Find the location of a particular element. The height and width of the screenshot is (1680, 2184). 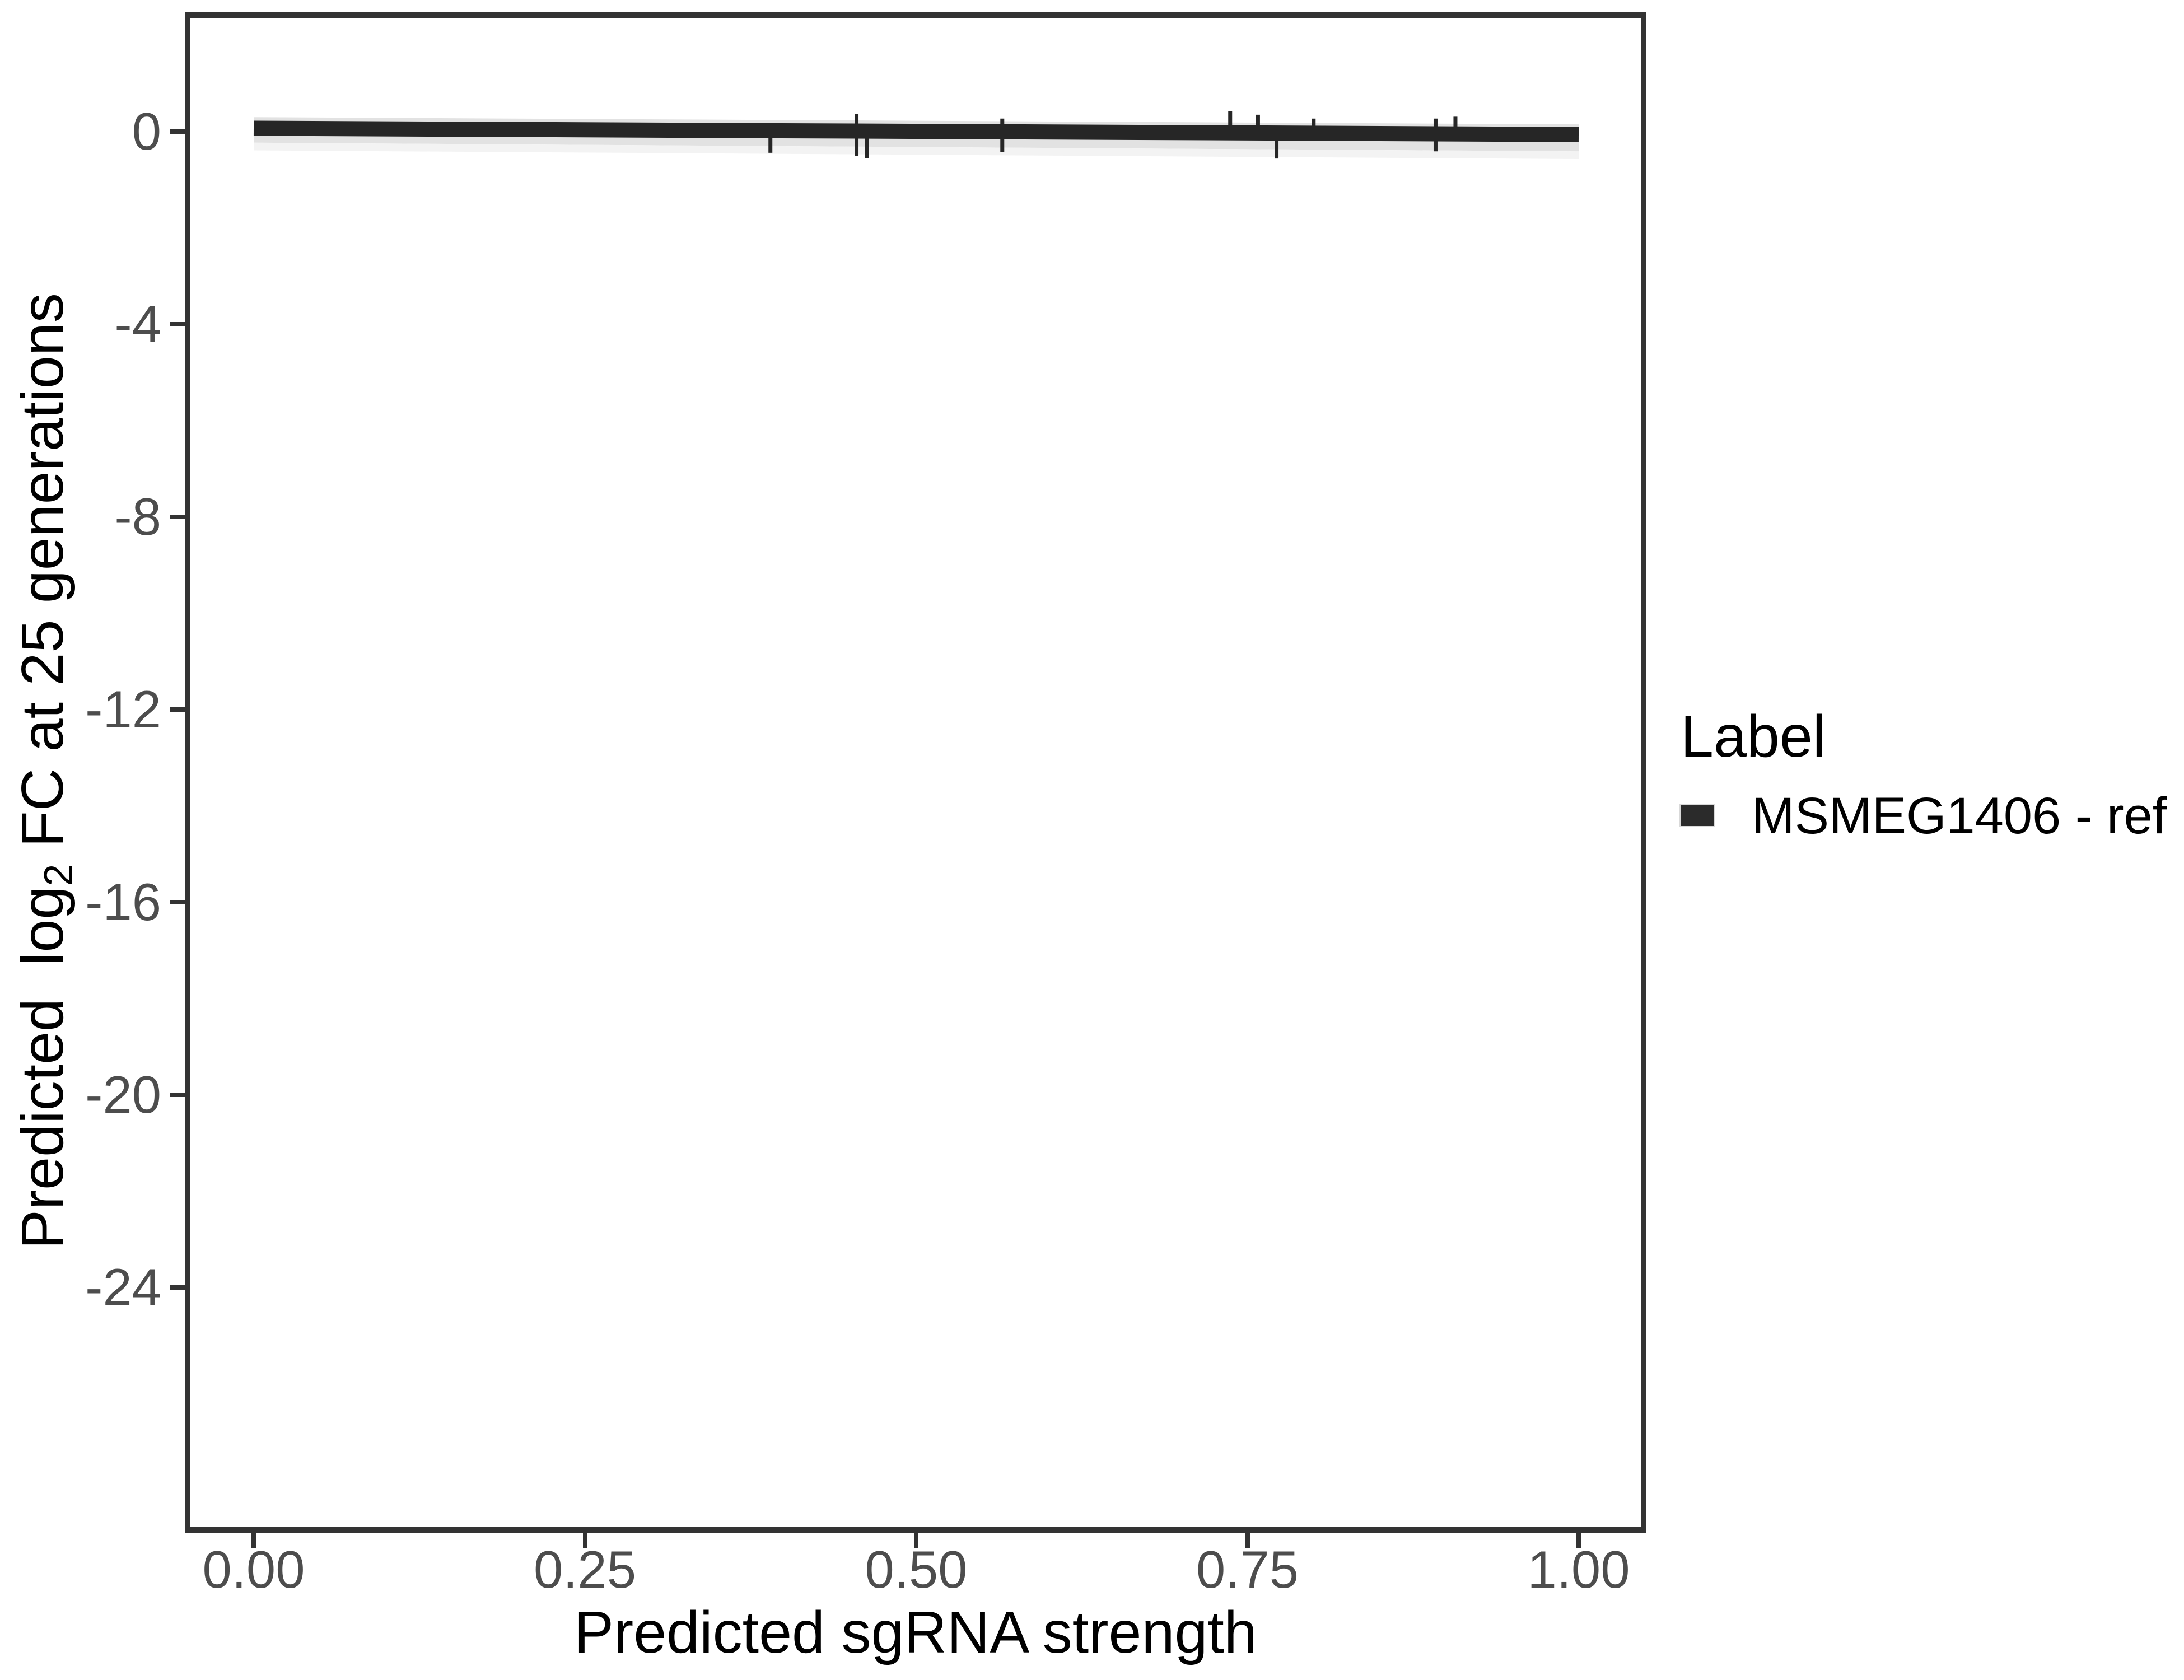

x-tick-label-4: 1.00 is located at coordinates (1579, 1570).